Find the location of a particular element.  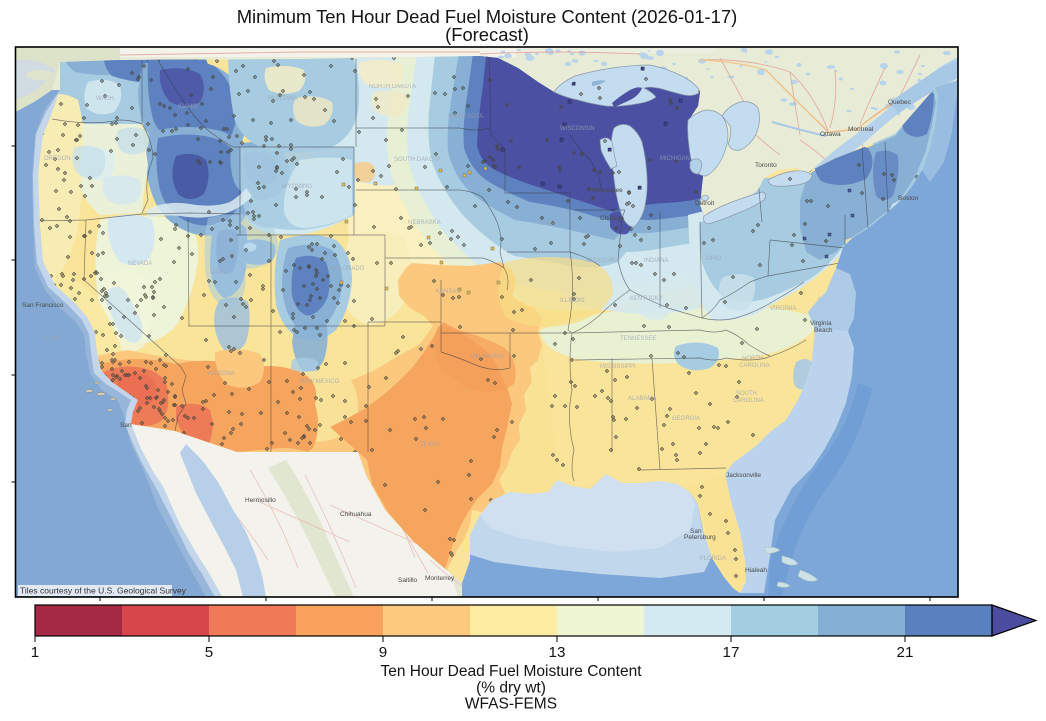

svg-text: San Francisco is located at coordinates (43, 305).